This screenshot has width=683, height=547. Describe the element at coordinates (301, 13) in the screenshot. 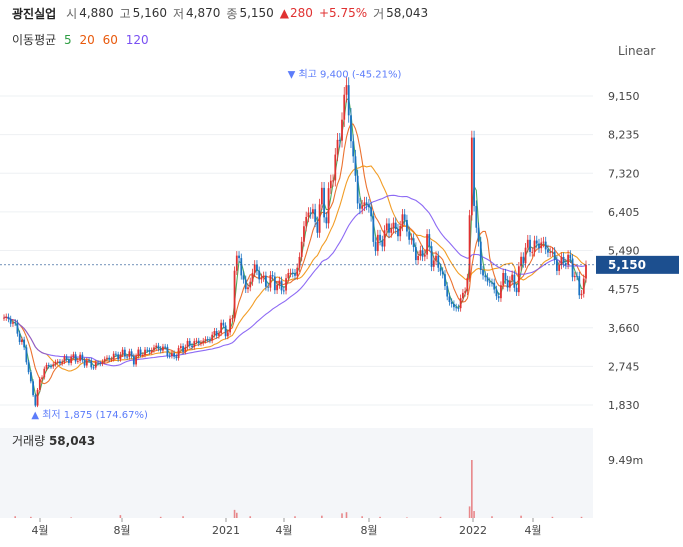

I see `change-value: 280` at that location.